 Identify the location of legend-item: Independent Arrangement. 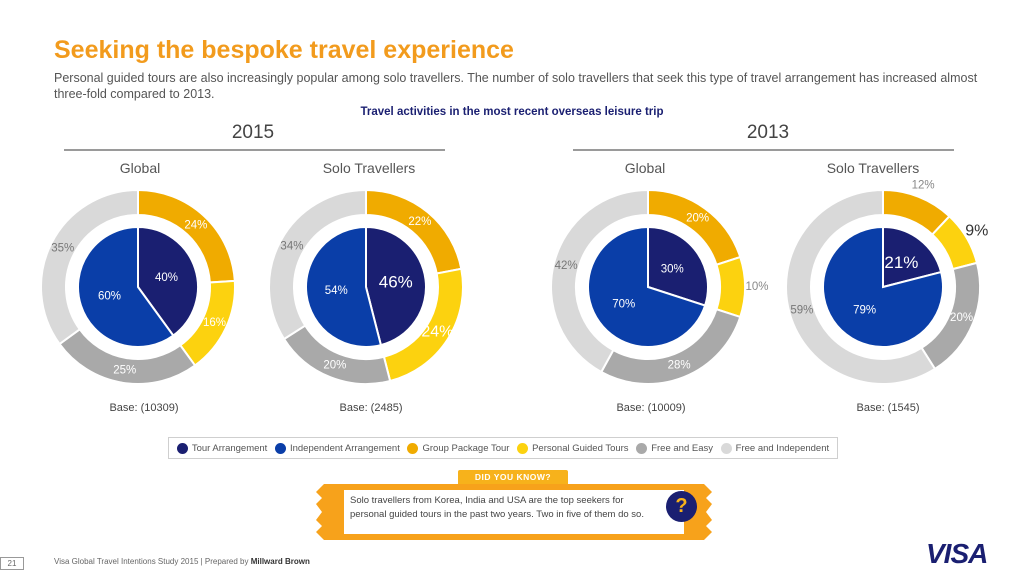
(337, 448).